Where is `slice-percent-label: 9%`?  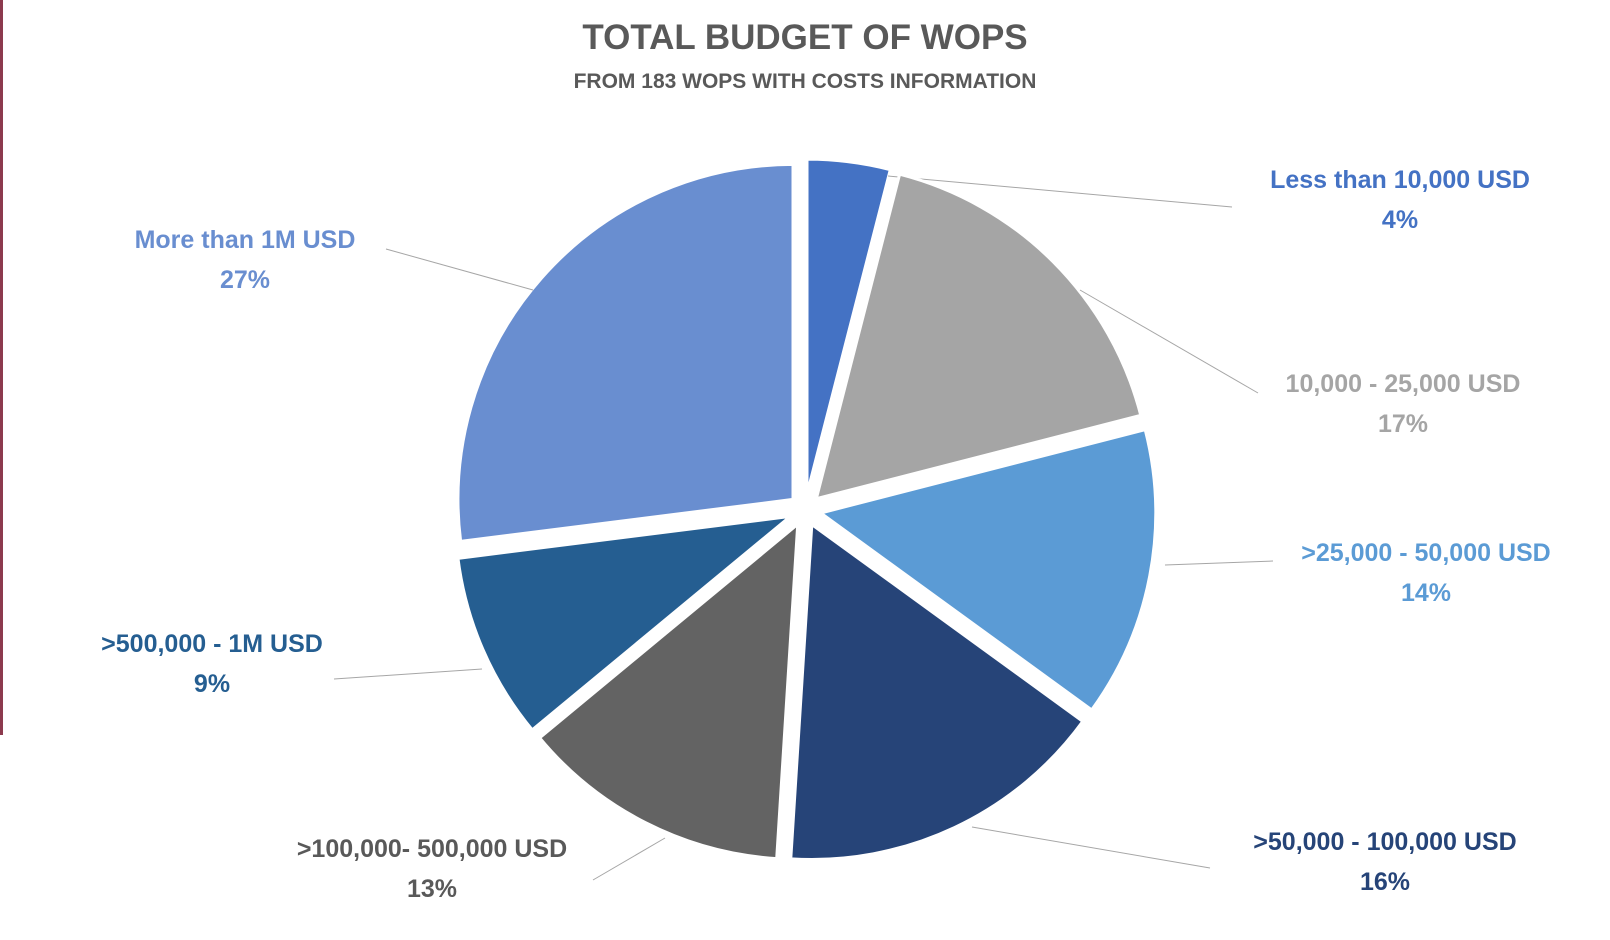
slice-percent-label: 9% is located at coordinates (212, 684).